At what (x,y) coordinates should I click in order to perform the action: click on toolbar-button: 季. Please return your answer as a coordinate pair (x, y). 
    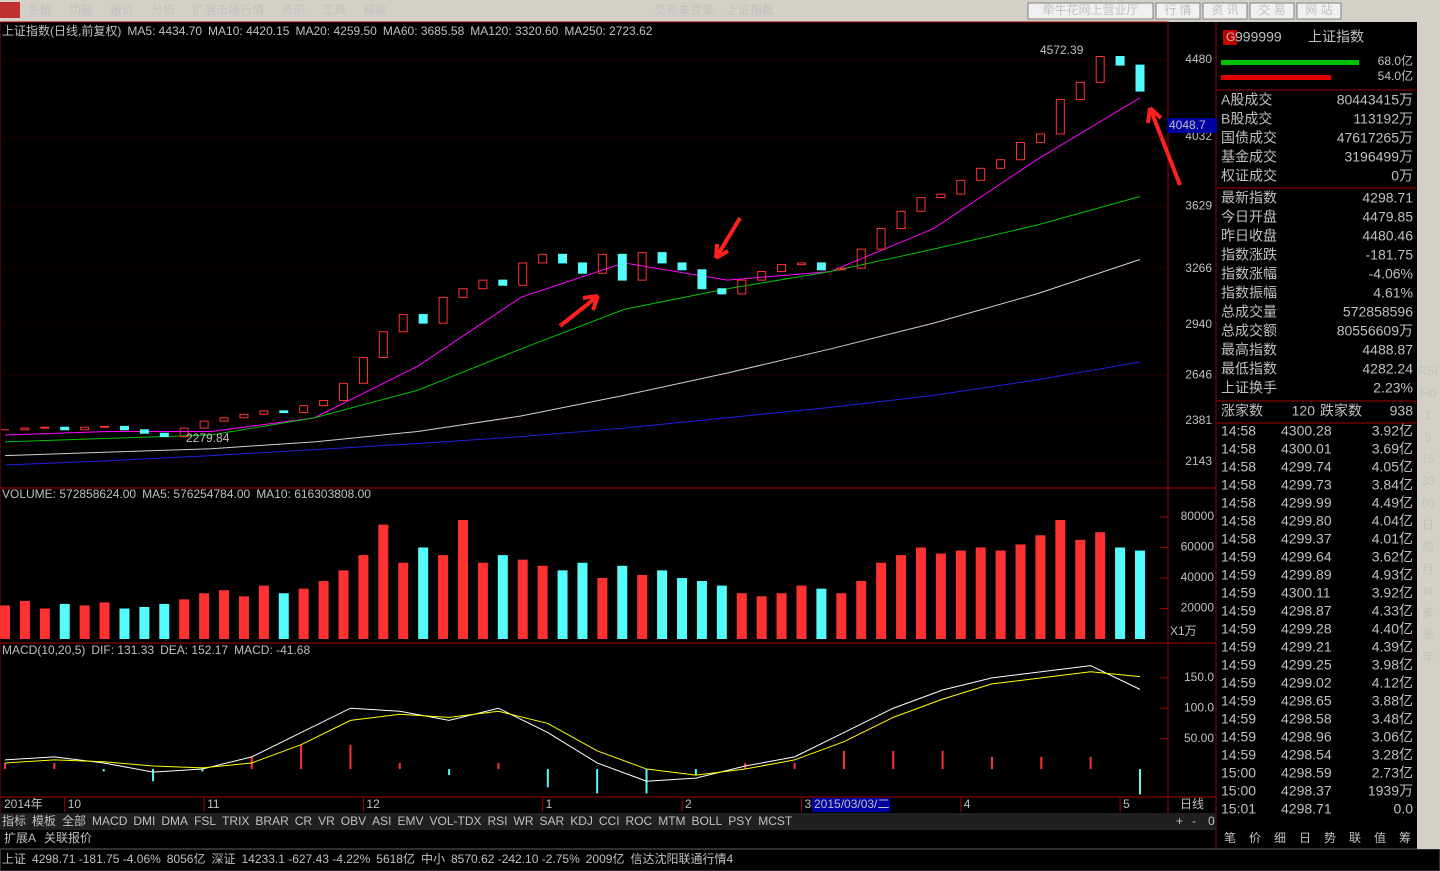
    Looking at the image, I should click on (1428, 635).